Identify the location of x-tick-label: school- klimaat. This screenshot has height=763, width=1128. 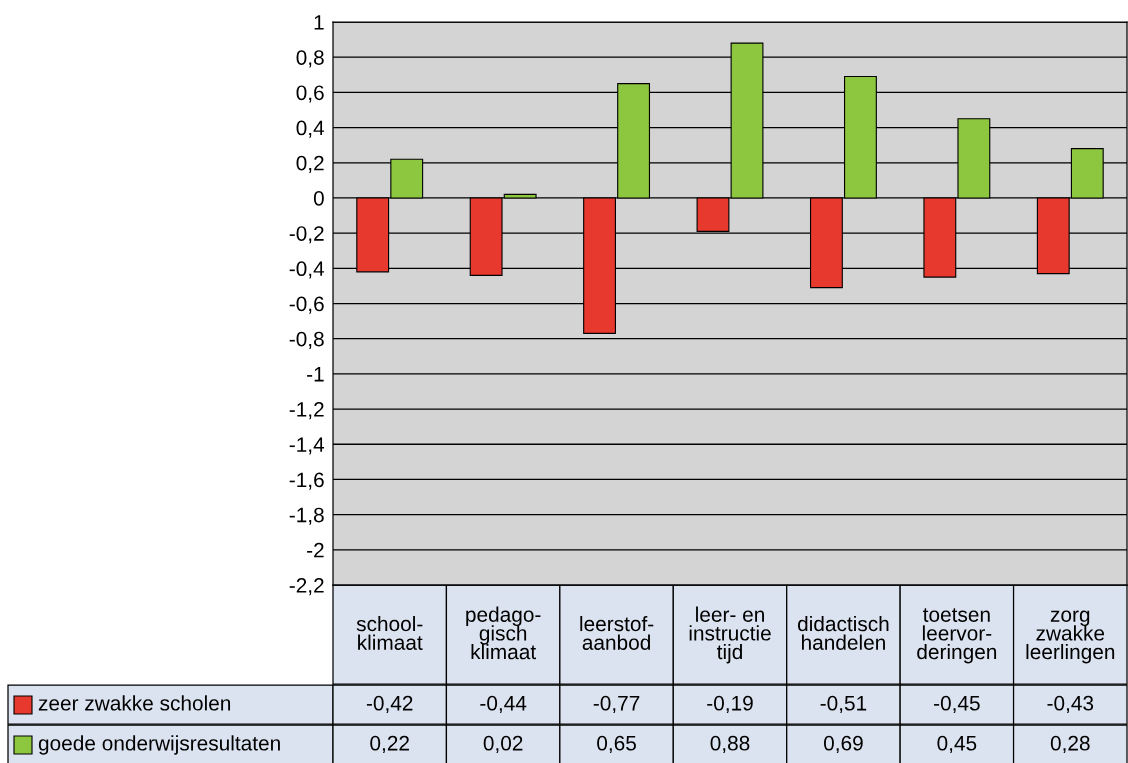
(389, 632).